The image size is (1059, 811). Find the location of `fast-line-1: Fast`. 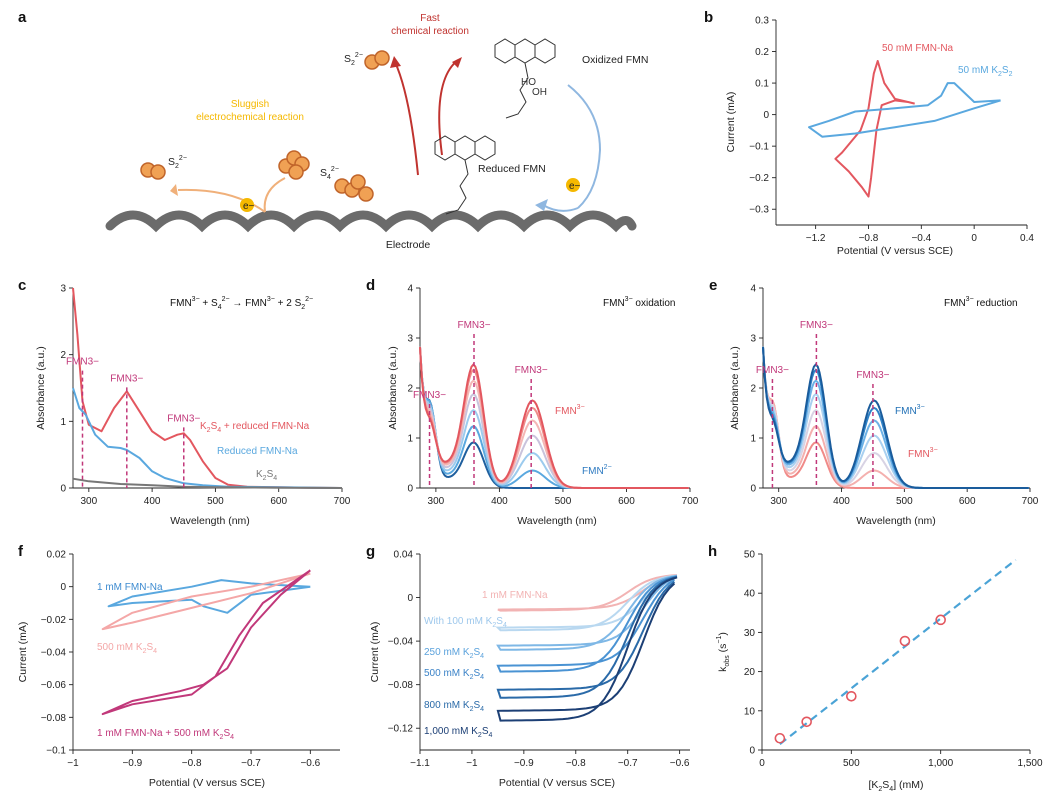

fast-line-1: Fast is located at coordinates (430, 18).